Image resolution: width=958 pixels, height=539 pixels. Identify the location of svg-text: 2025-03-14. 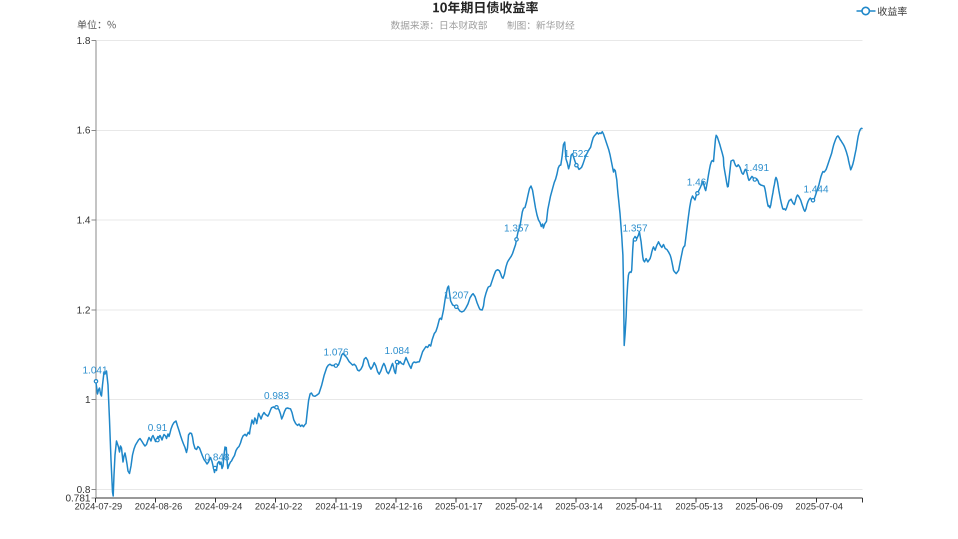
(579, 507).